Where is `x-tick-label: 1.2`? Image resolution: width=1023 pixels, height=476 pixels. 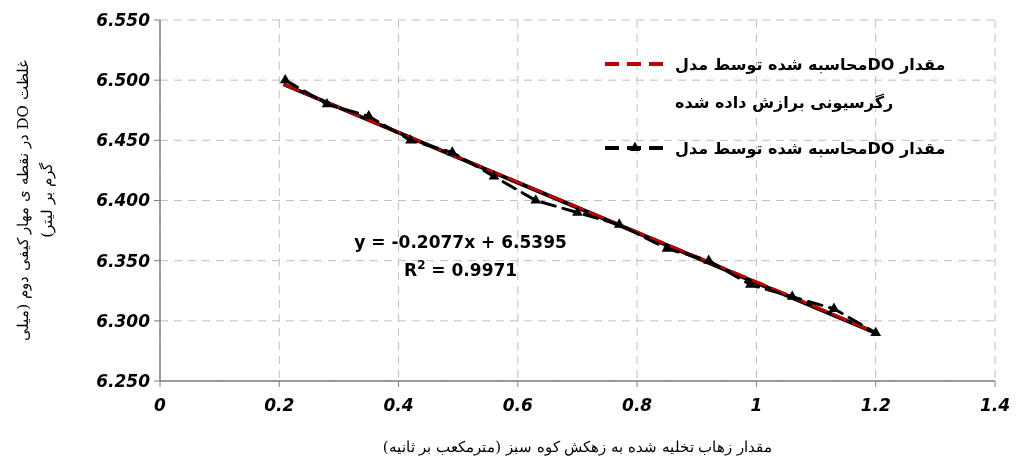
x-tick-label: 1.2 is located at coordinates (875, 405).